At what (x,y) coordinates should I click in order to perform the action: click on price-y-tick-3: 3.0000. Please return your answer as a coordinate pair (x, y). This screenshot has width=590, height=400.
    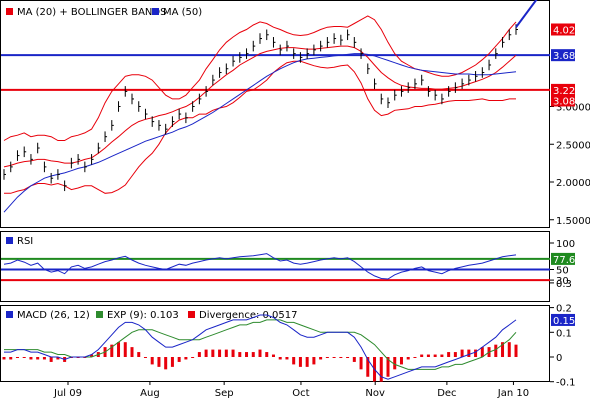
    Looking at the image, I should click on (573, 108).